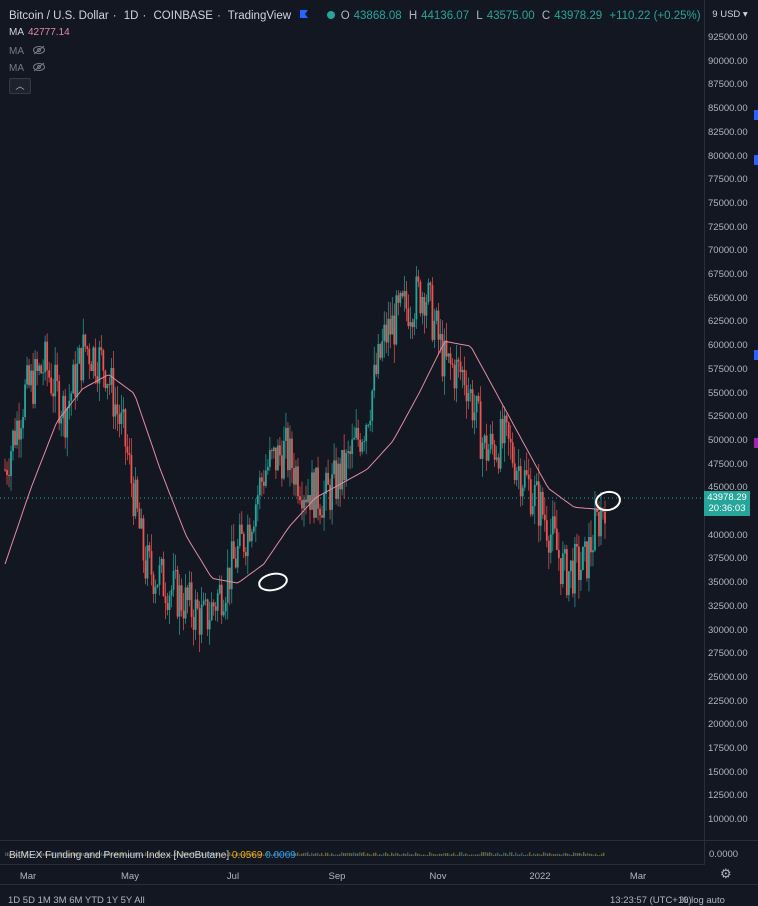 Image resolution: width=758 pixels, height=906 pixels. What do you see at coordinates (304, 15) in the screenshot?
I see `flag-icon` at bounding box center [304, 15].